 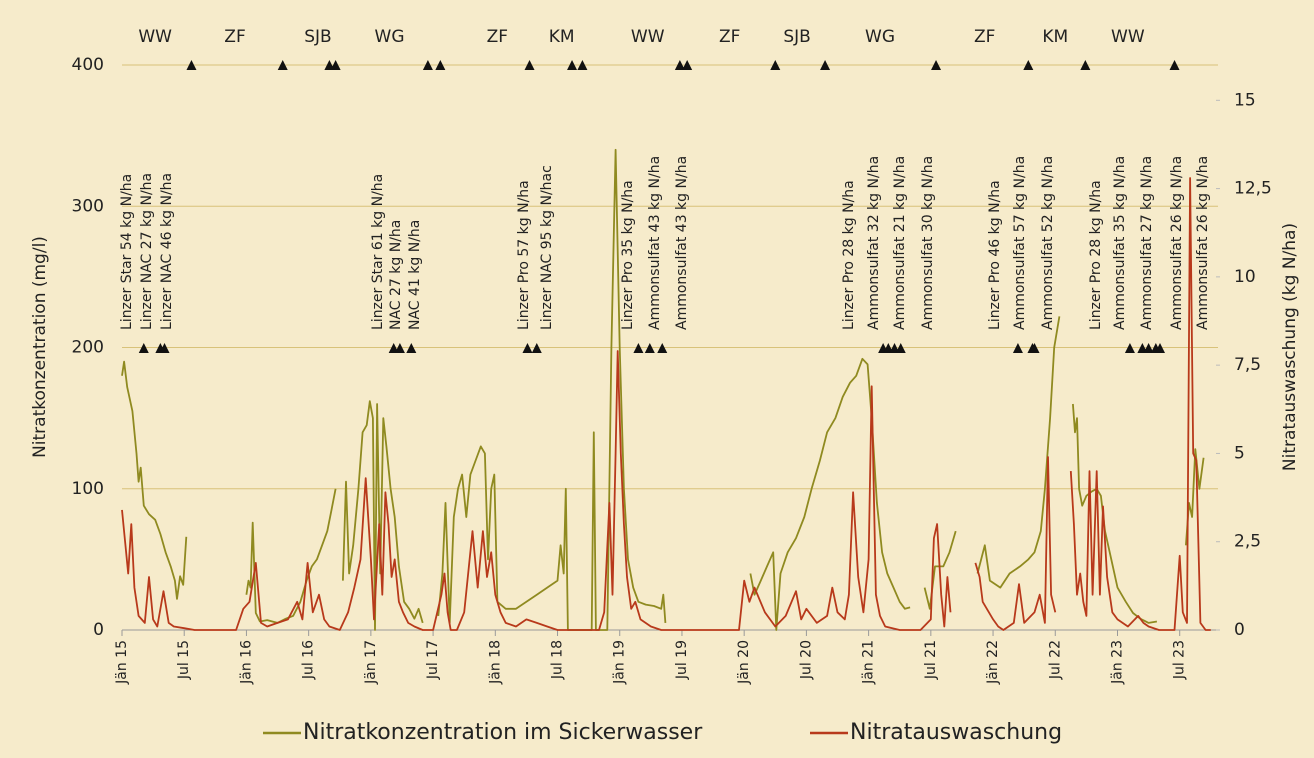 What do you see at coordinates (682, 243) in the screenshot?
I see `fertilization-label: Ammonsulfat 43 kg N/ha` at bounding box center [682, 243].